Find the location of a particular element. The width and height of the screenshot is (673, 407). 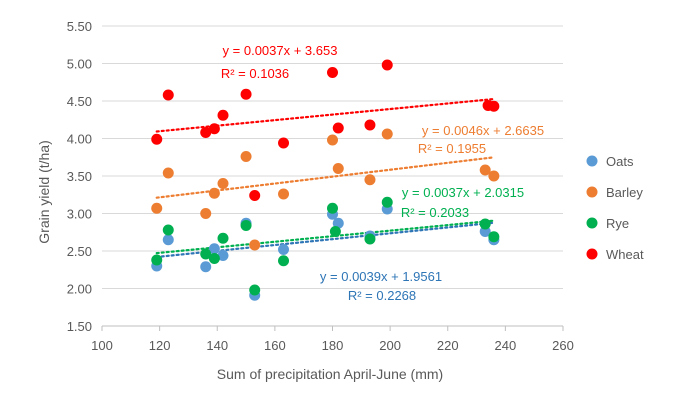

legend-label-rye: Rye is located at coordinates (617, 223).